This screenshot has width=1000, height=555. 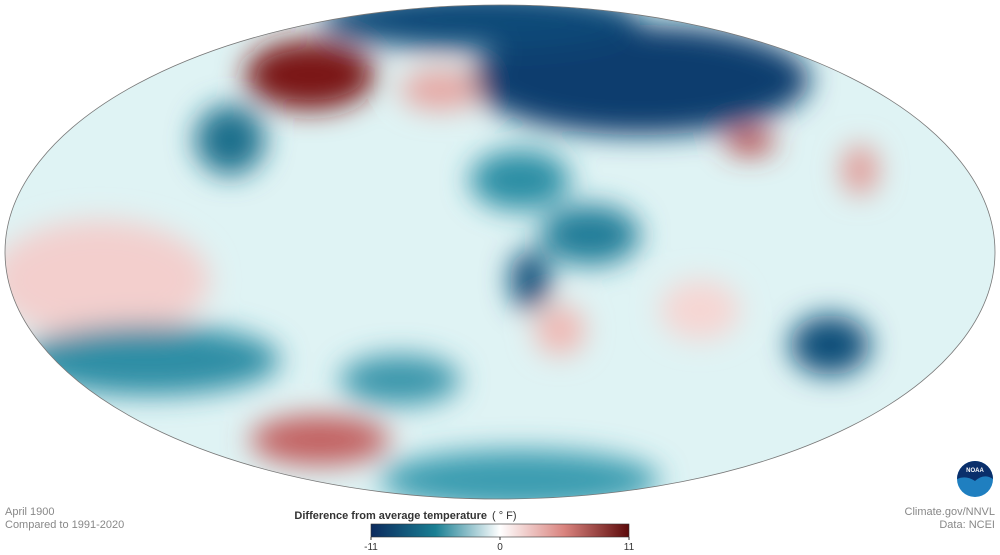 What do you see at coordinates (629, 547) in the screenshot?
I see `colorbar-tick-label: 11` at bounding box center [629, 547].